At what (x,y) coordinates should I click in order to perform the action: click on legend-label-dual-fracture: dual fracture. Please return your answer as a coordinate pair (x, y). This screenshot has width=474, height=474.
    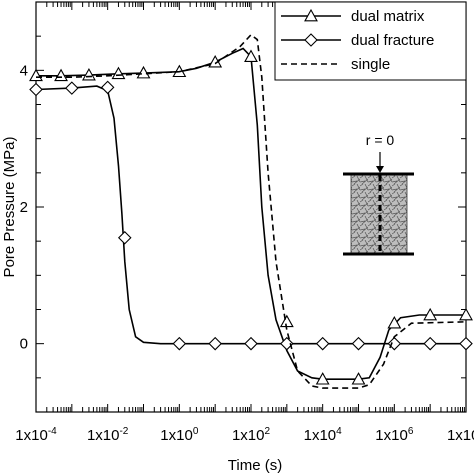
    Looking at the image, I should click on (392, 40).